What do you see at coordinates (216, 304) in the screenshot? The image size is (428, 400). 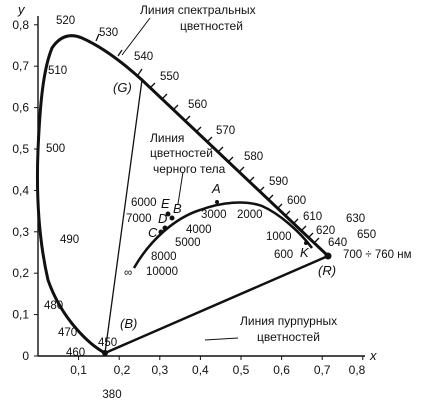 I see `purple-line` at bounding box center [216, 304].